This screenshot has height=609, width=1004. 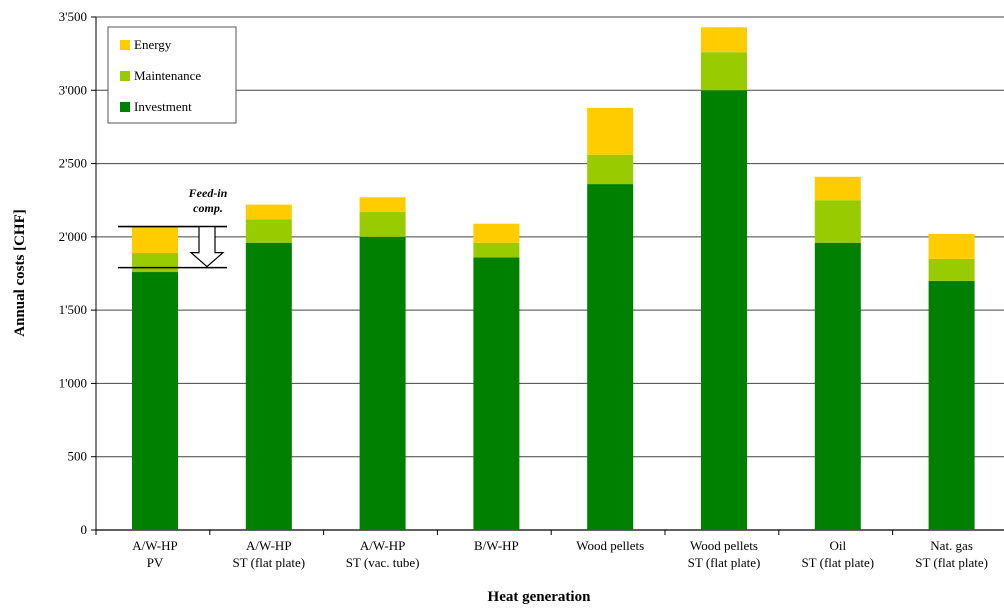 What do you see at coordinates (208, 208) in the screenshot?
I see `annotation-text-1: comp.` at bounding box center [208, 208].